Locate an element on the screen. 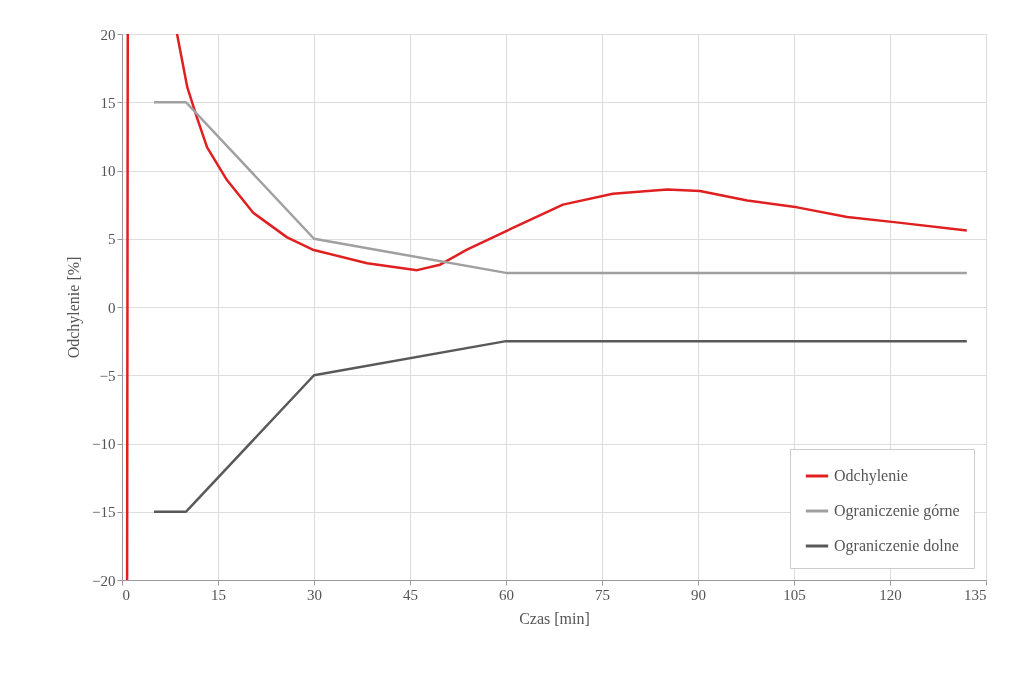 Image resolution: width=1021 pixels, height=677 pixels. x-tick-label: 45 is located at coordinates (410, 594).